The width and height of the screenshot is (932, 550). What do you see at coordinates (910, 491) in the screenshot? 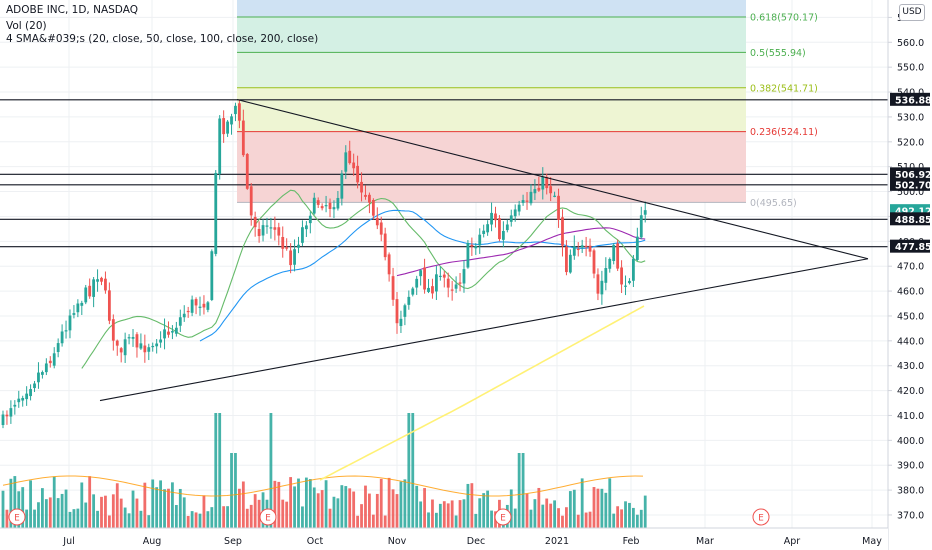
I see `price-tick-label: 380.0` at bounding box center [910, 491].